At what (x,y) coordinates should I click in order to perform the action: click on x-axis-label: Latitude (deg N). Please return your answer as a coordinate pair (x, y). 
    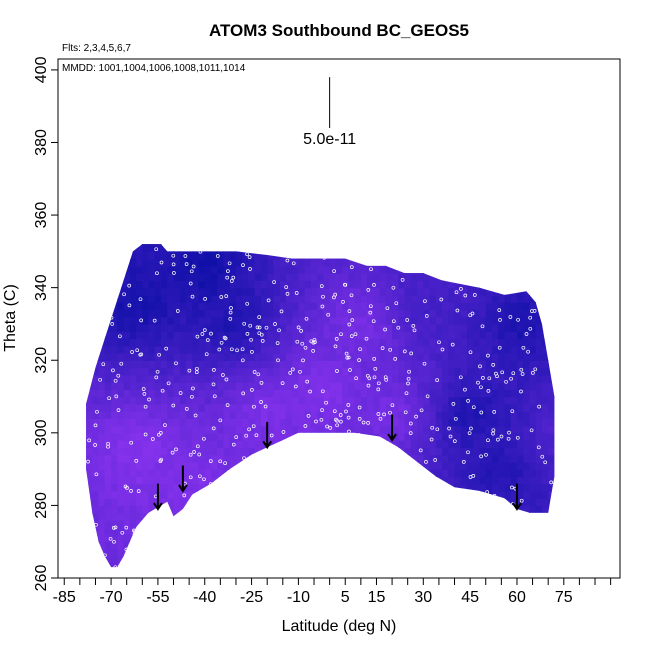
    Looking at the image, I should click on (339, 626).